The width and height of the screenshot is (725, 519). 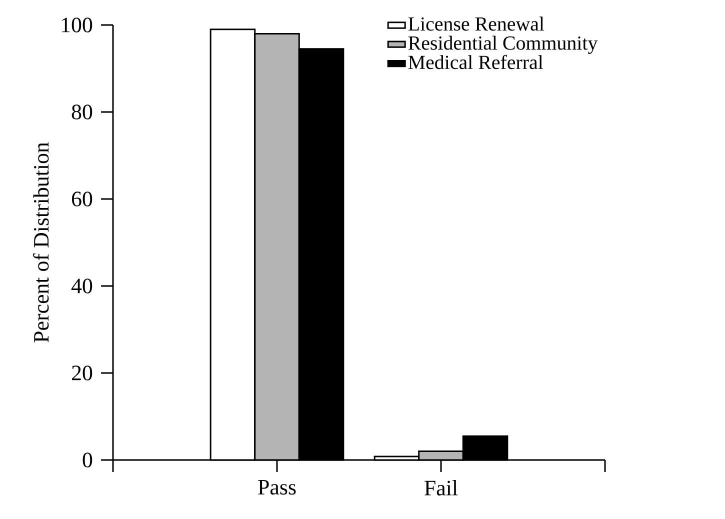 What do you see at coordinates (81, 286) in the screenshot?
I see `y-tick-label: 40` at bounding box center [81, 286].